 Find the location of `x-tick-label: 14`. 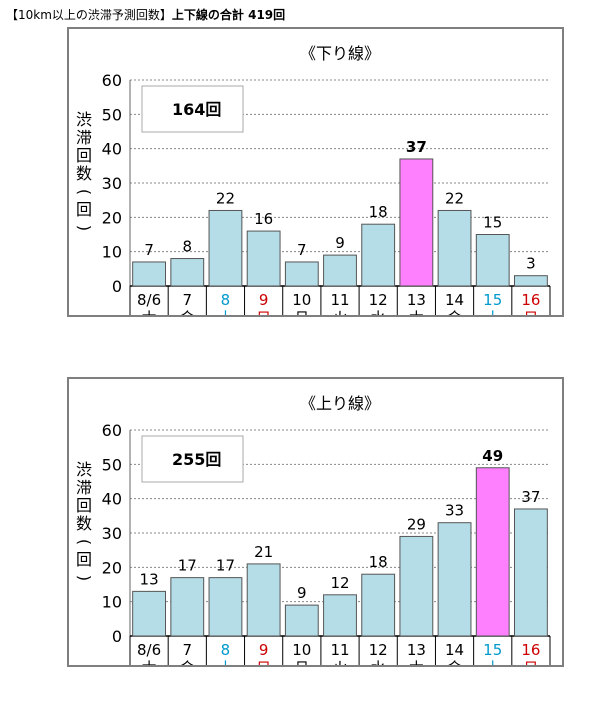

x-tick-label: 14 is located at coordinates (454, 300).